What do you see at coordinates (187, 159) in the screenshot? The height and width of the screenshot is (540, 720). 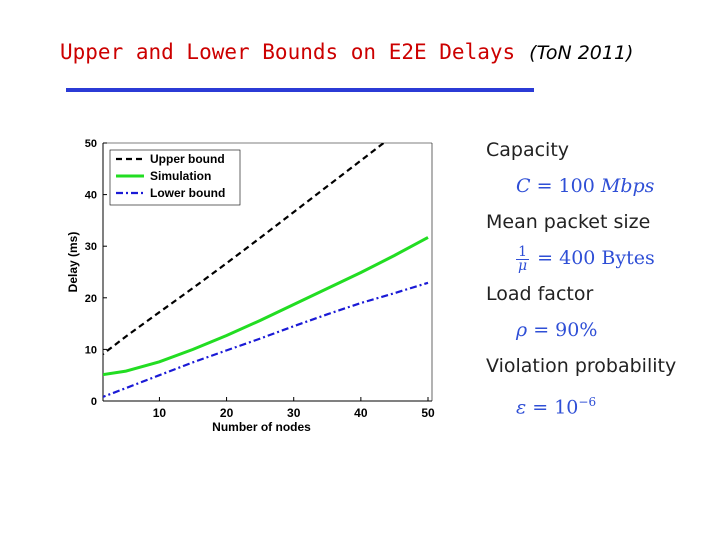 I see `legend-label: Upper bound` at bounding box center [187, 159].